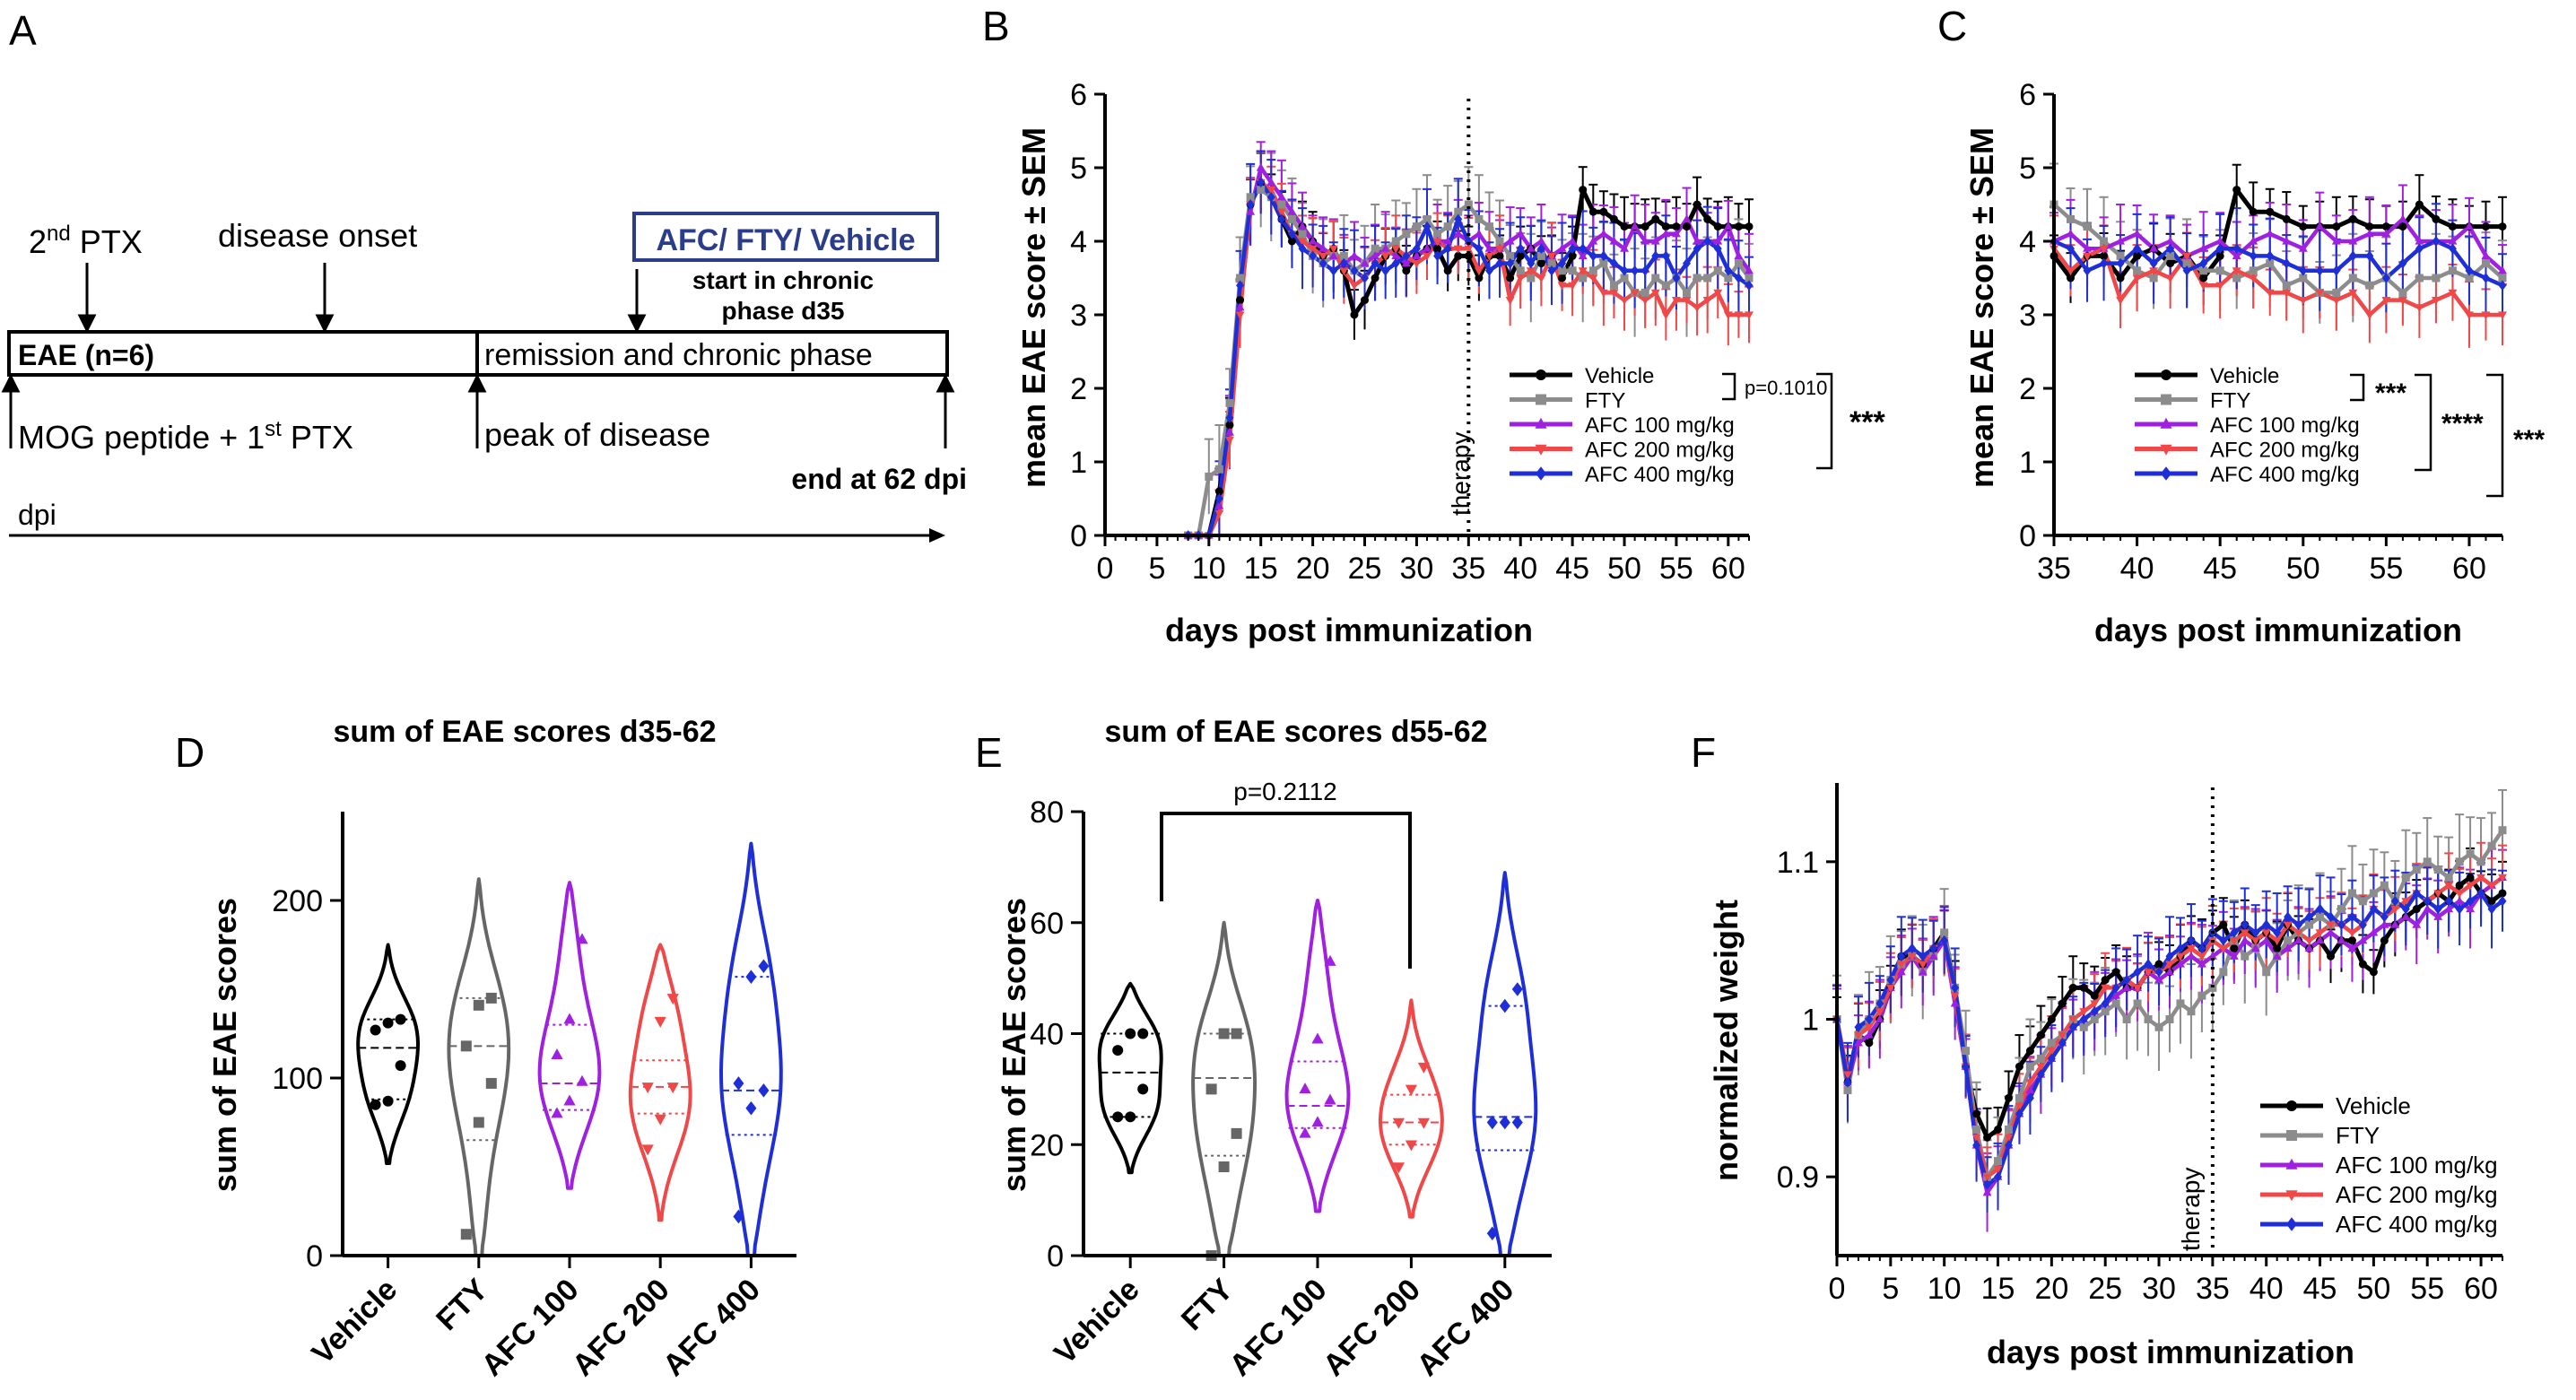  I want to click on series-line, so click(2278, 263).